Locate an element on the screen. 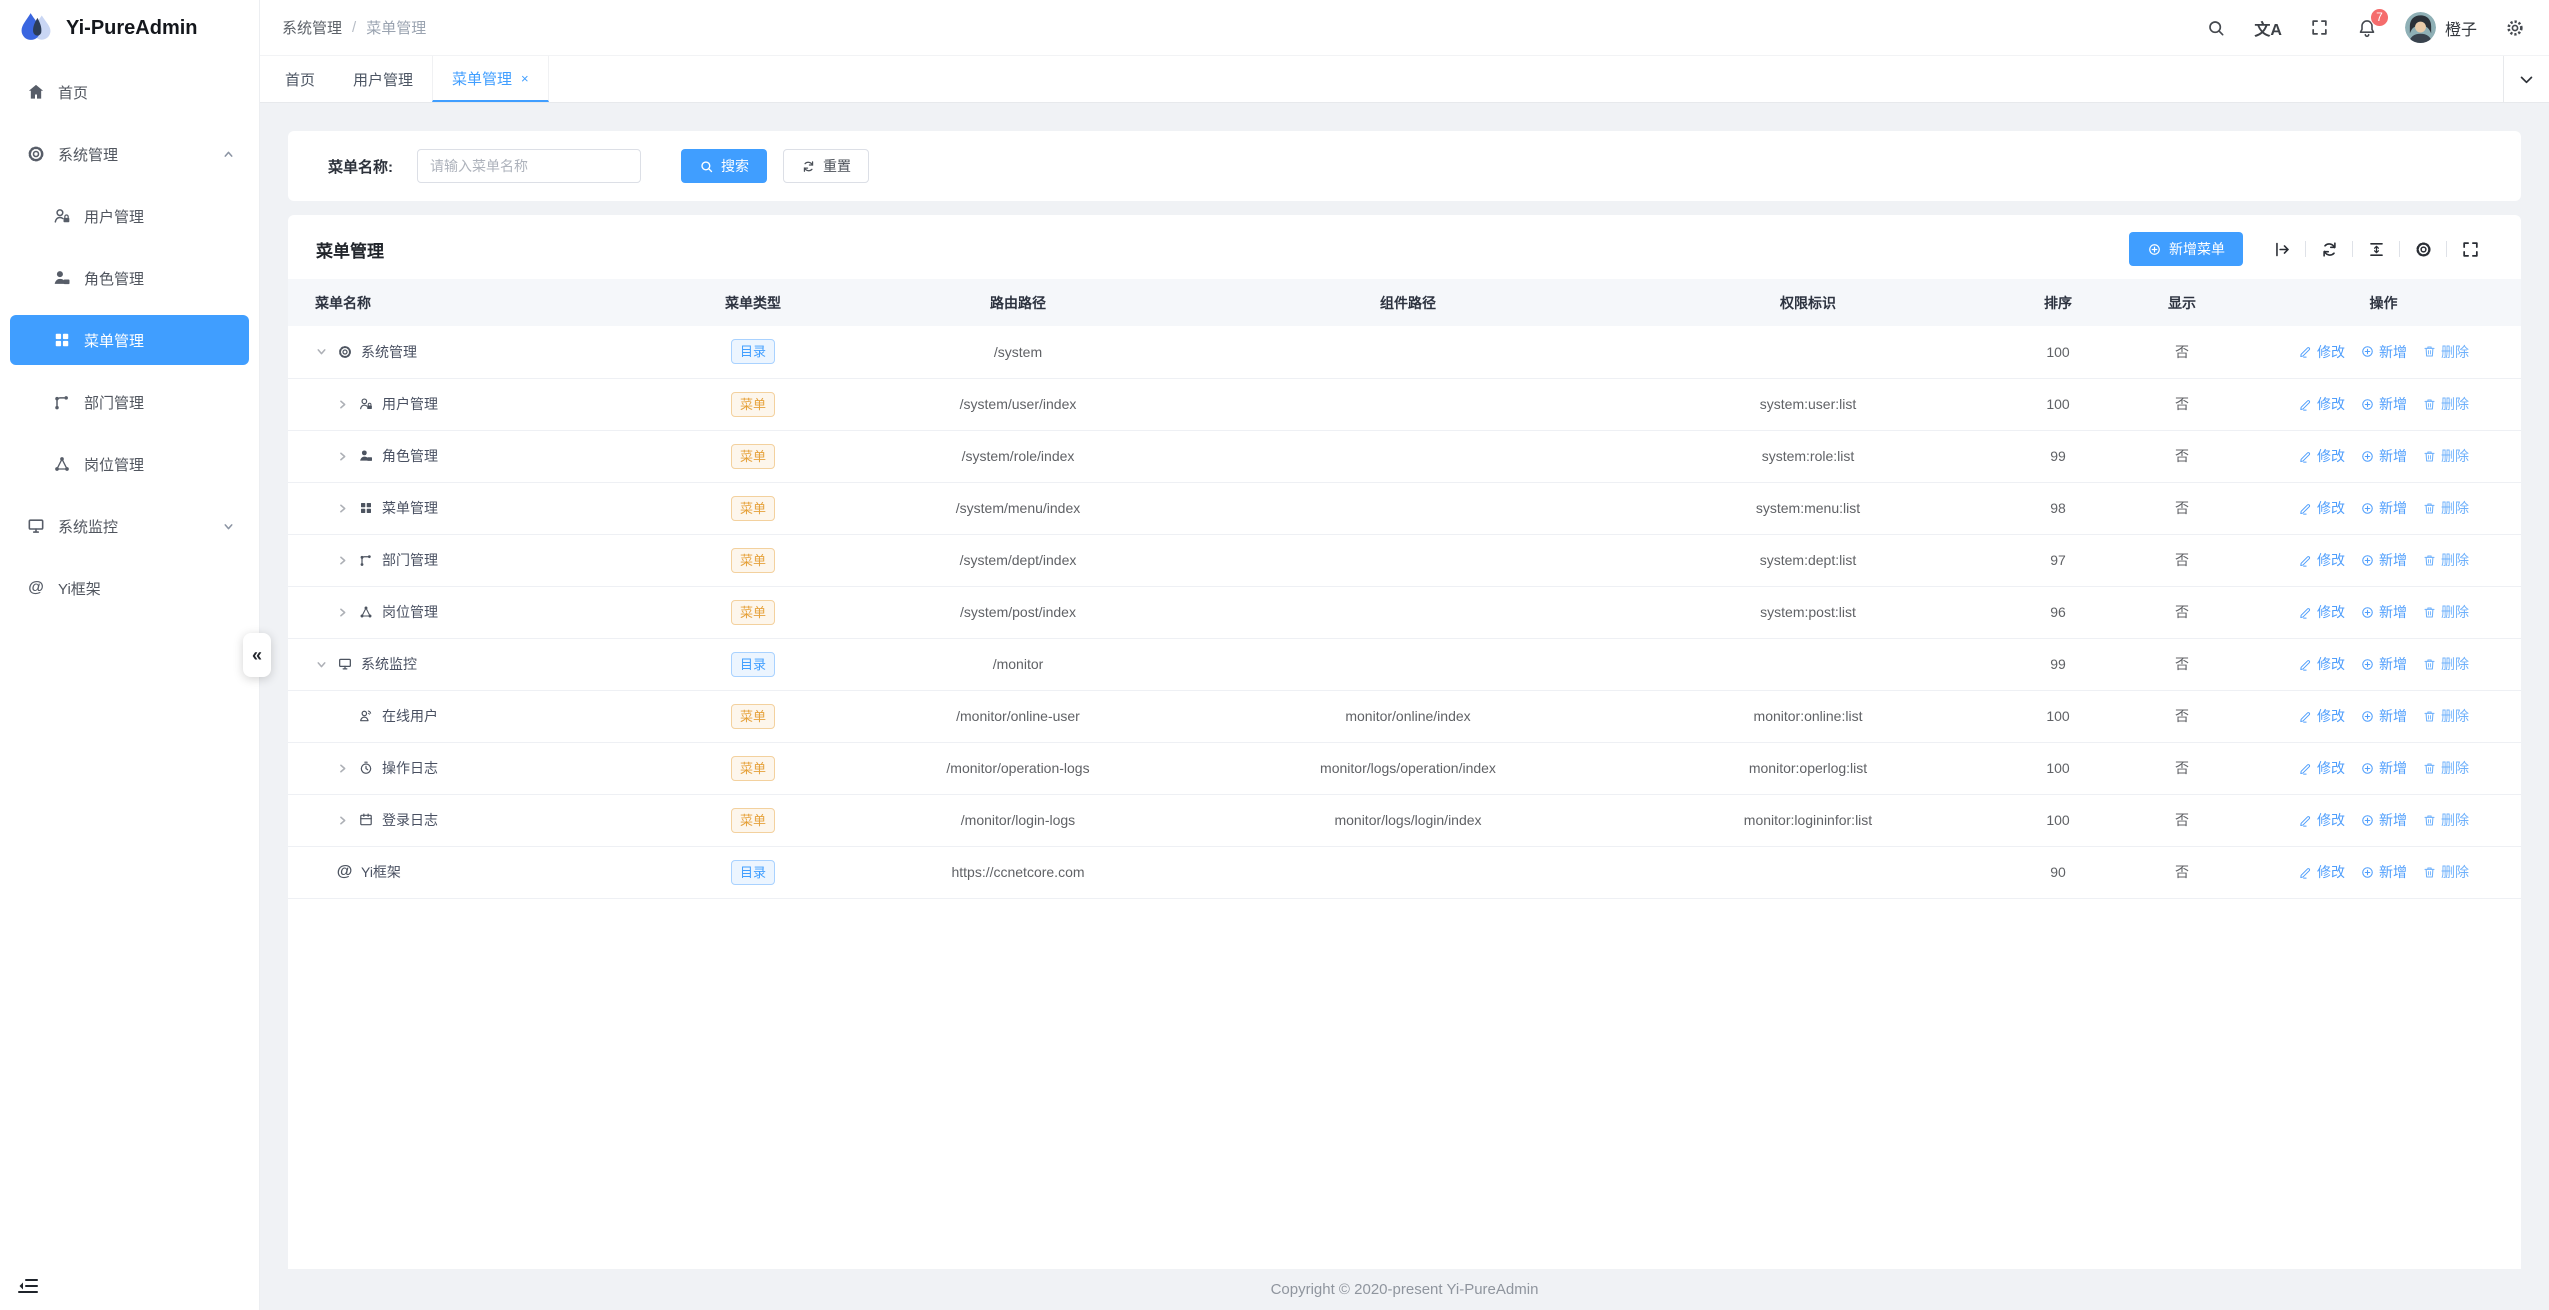 Image resolution: width=2549 pixels, height=1310 pixels. search-icon is located at coordinates (2216, 28).